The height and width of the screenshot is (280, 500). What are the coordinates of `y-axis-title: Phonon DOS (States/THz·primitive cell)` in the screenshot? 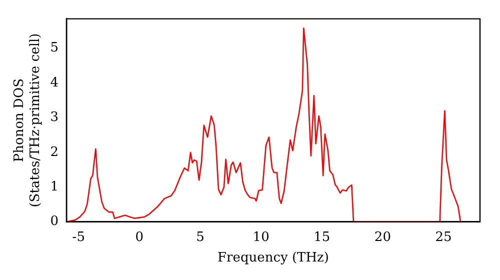 It's located at (27, 120).